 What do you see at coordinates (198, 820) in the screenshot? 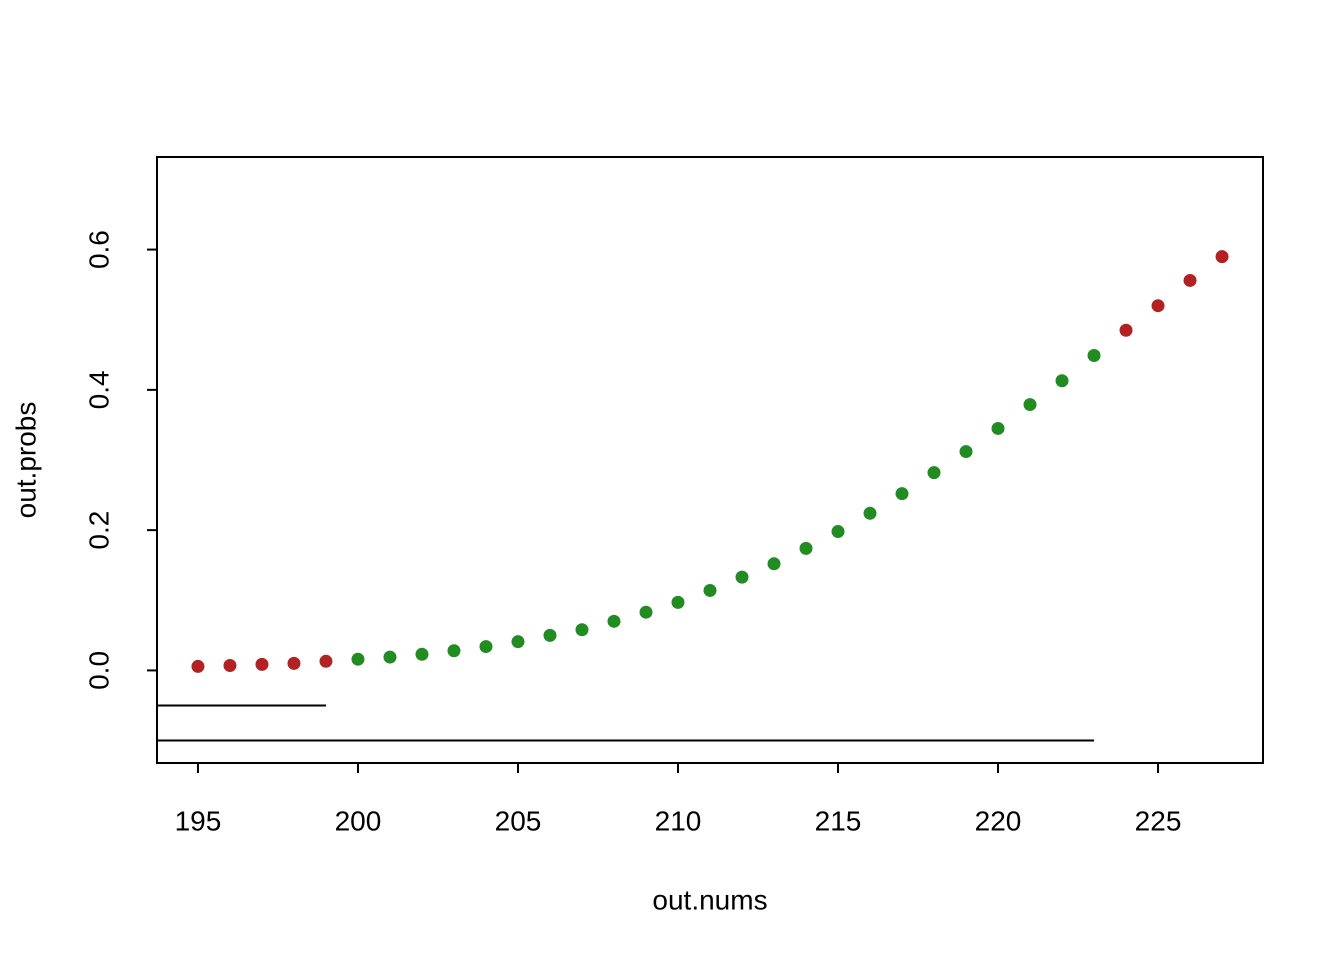
I see `x-tick-label: 195` at bounding box center [198, 820].